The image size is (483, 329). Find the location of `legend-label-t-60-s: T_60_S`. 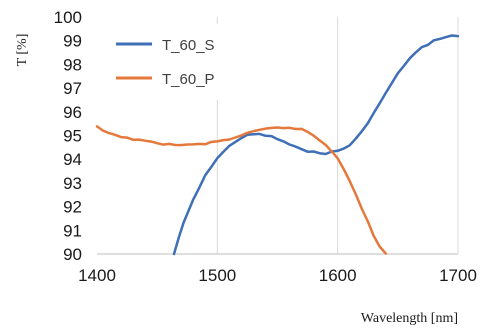

legend-label-t-60-s: T_60_S is located at coordinates (188, 45).